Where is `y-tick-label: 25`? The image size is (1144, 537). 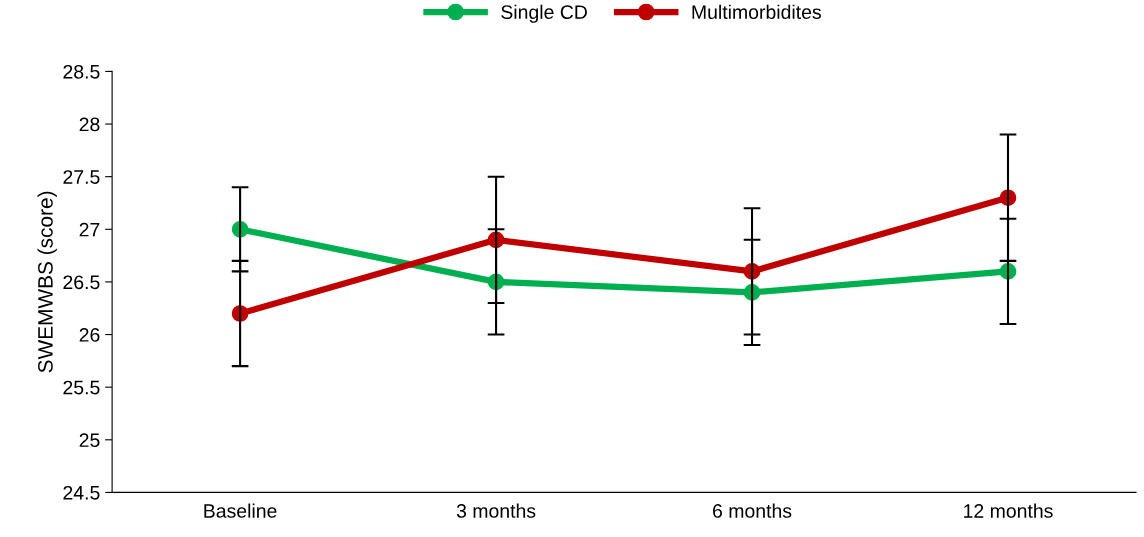
y-tick-label: 25 is located at coordinates (89, 440).